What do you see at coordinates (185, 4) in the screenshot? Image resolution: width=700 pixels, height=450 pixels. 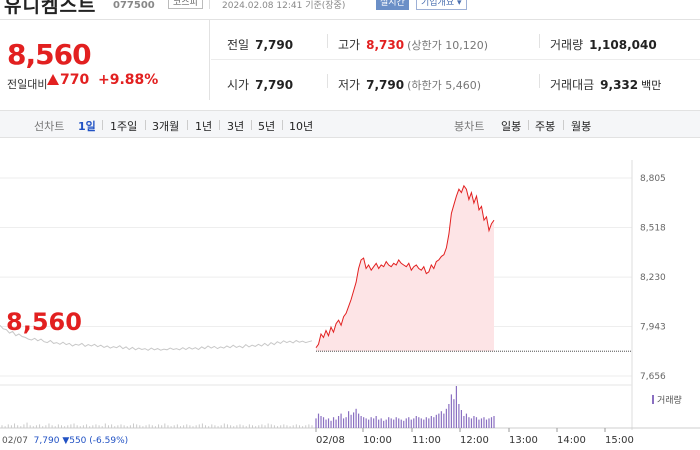 I see `market-badge: 코스피` at bounding box center [185, 4].